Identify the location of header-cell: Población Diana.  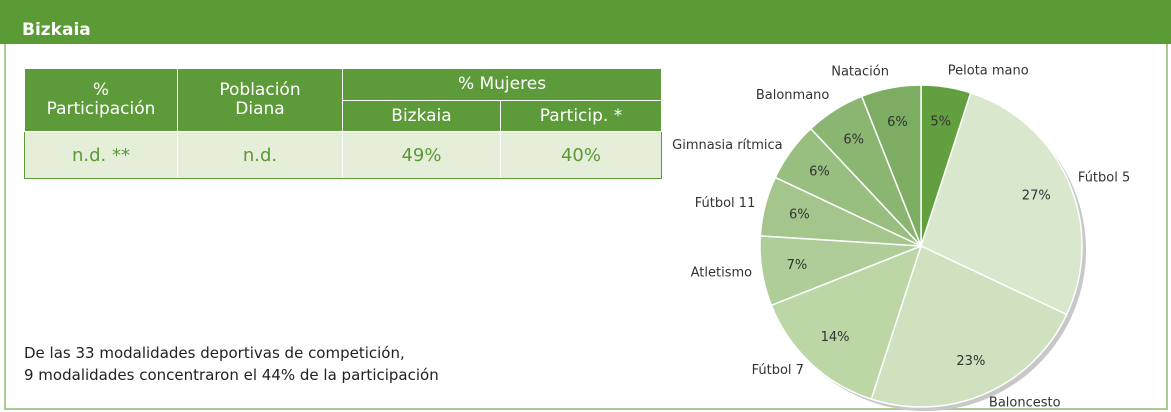
(260, 100).